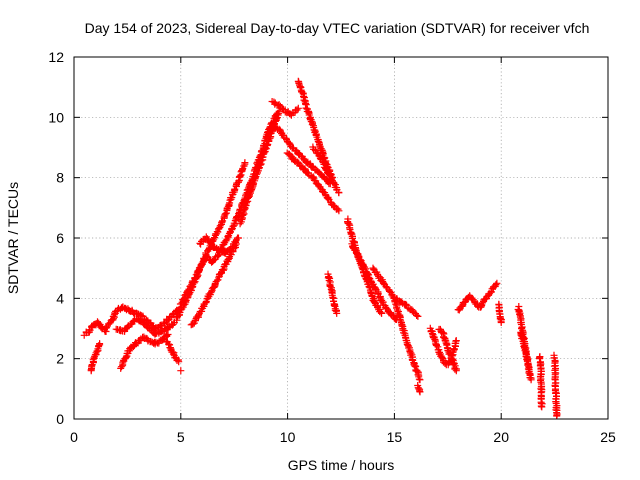 This screenshot has width=640, height=480. What do you see at coordinates (13, 238) in the screenshot?
I see `y-axis-label: SDTVAR / TECUs` at bounding box center [13, 238].